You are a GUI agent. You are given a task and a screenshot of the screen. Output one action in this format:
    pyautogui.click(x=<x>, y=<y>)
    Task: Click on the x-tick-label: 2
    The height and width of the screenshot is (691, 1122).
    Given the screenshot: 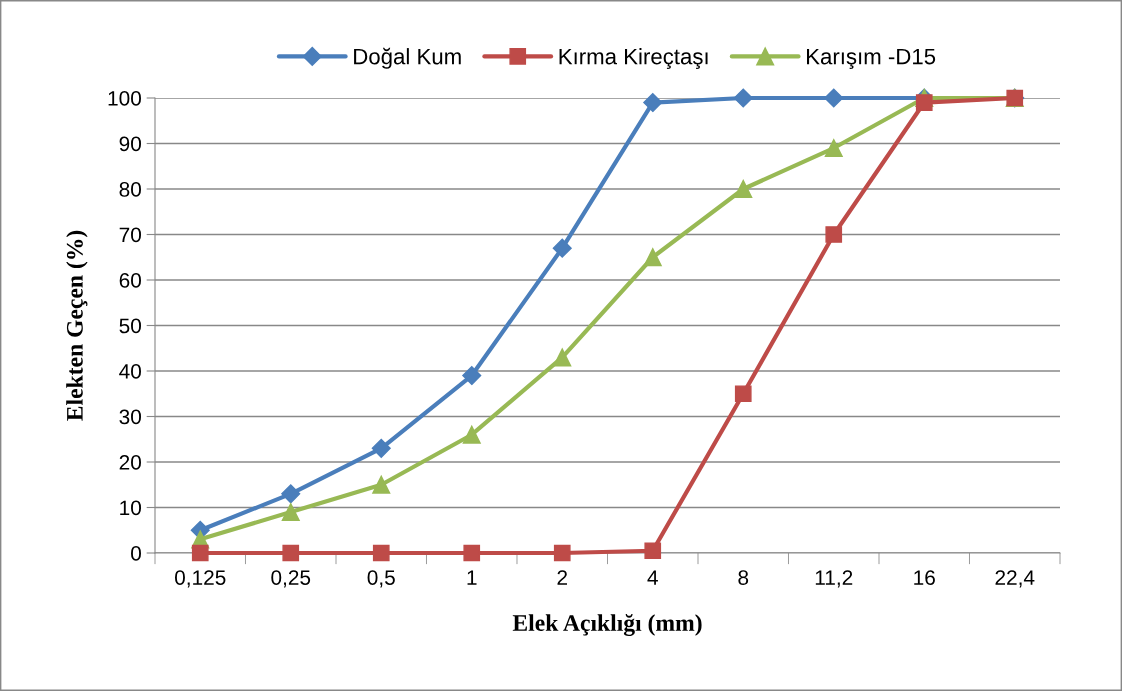 What is the action you would take?
    pyautogui.click(x=562, y=577)
    